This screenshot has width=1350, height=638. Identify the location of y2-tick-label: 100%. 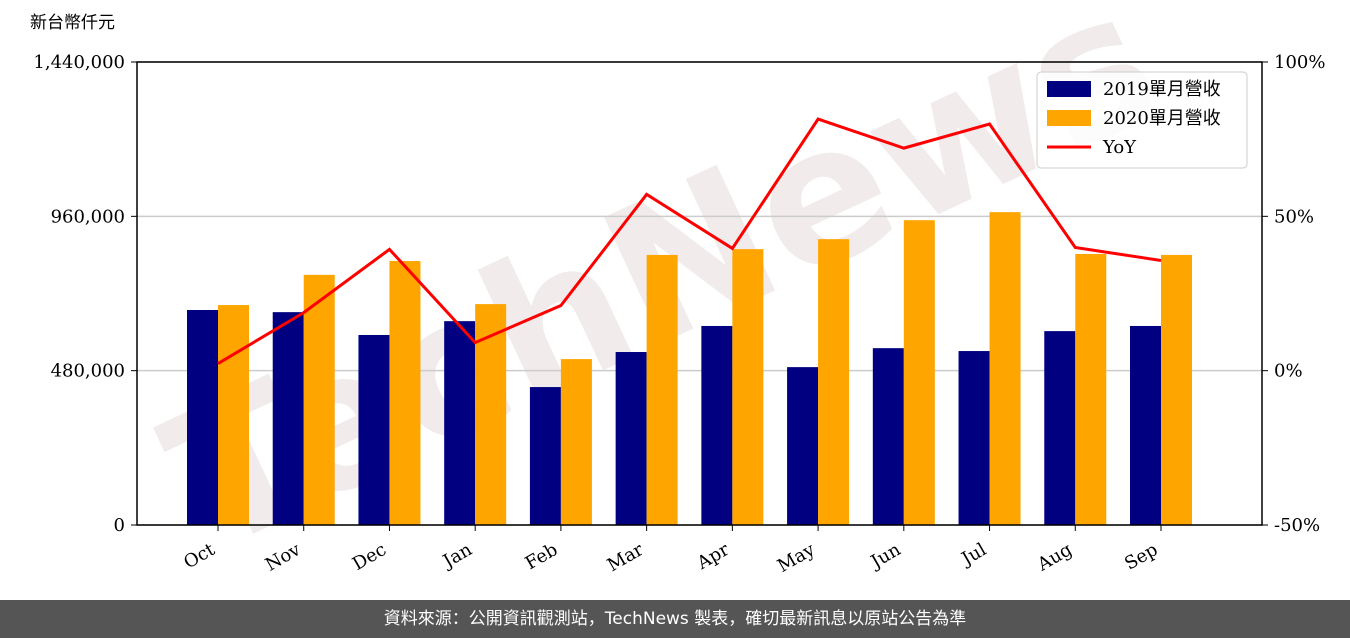
(1299, 62).